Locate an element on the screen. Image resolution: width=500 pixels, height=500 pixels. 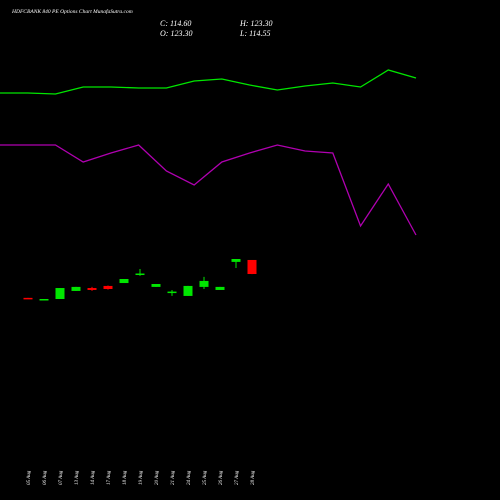
x-tick-label: 27 Aug is located at coordinates (237, 477).